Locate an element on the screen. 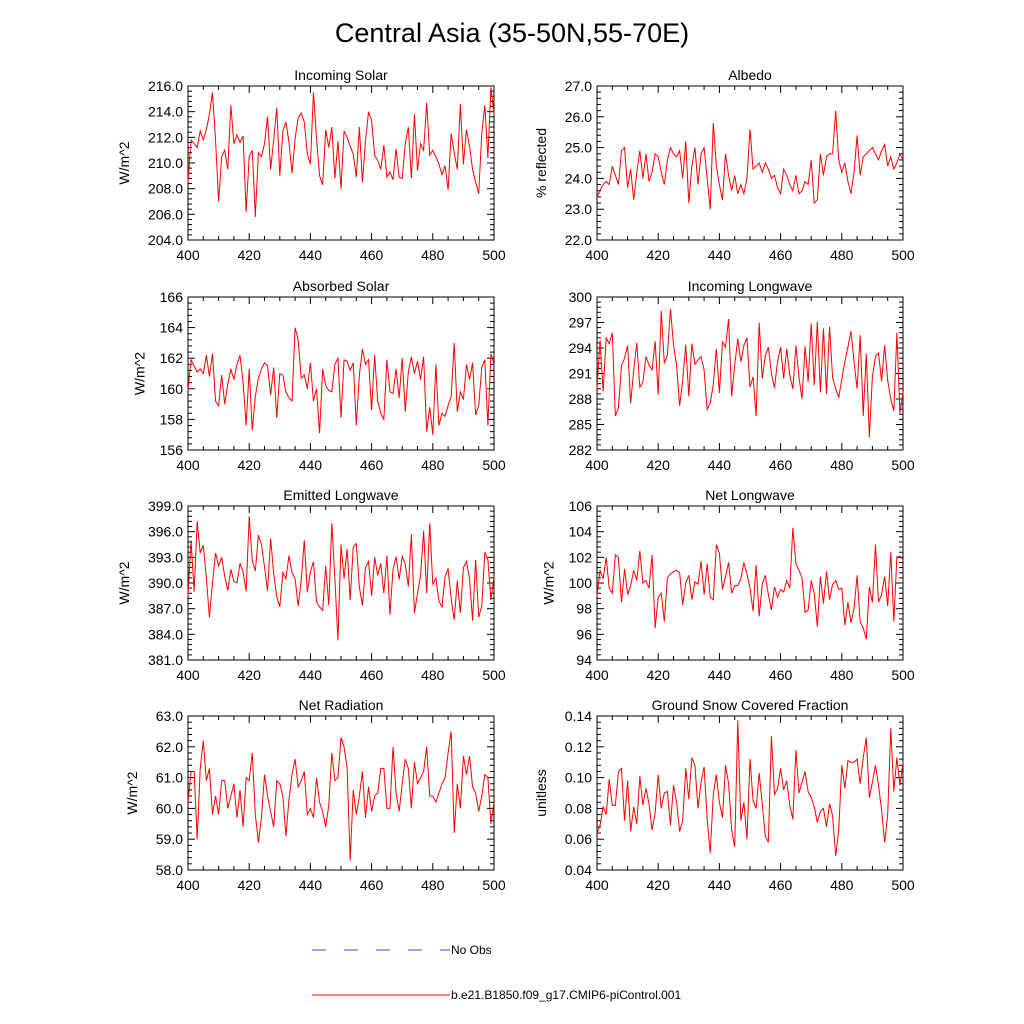  y-tick-label: 212.0 is located at coordinates (165, 137).